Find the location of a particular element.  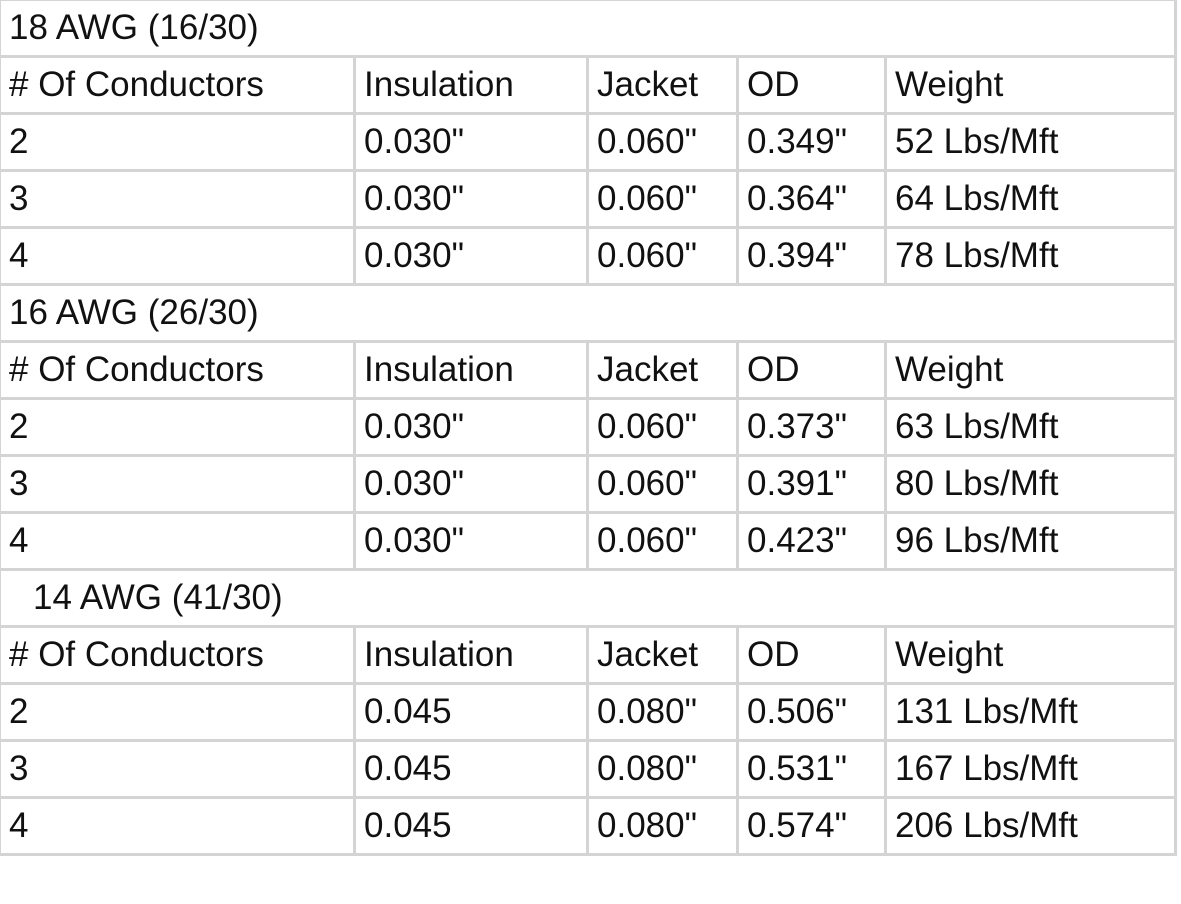

section-title-row: 14 AWG (41/30) is located at coordinates (589, 598).